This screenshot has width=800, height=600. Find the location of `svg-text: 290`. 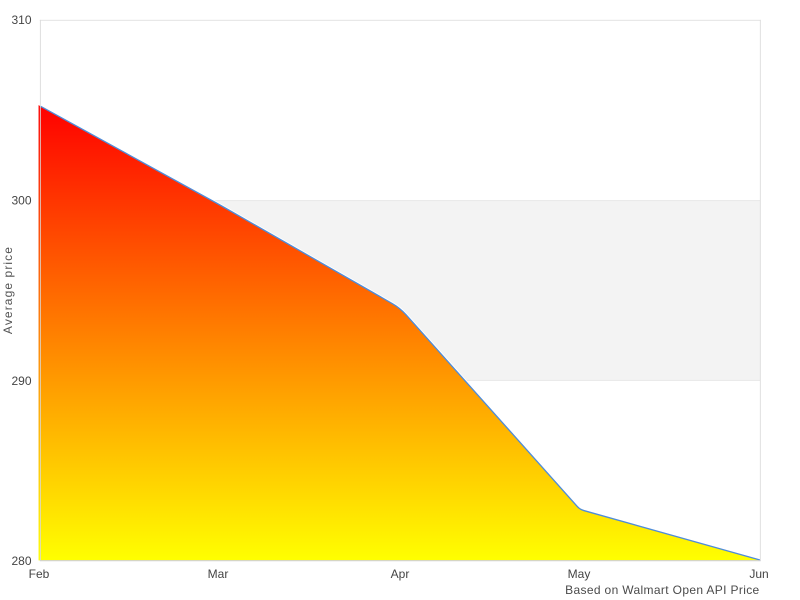

svg-text: 290 is located at coordinates (21, 381).